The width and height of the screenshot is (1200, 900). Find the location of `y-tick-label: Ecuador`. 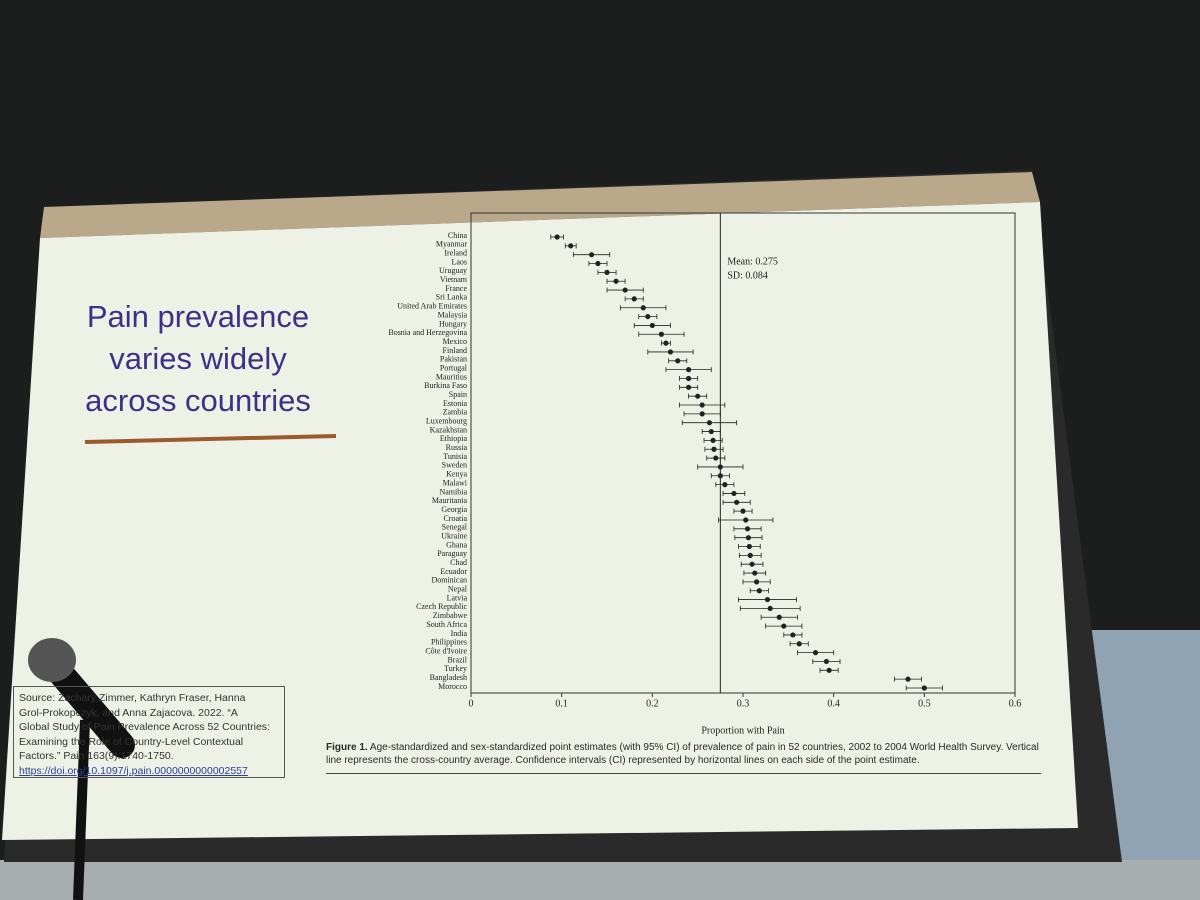

y-tick-label: Ecuador is located at coordinates (453, 571).